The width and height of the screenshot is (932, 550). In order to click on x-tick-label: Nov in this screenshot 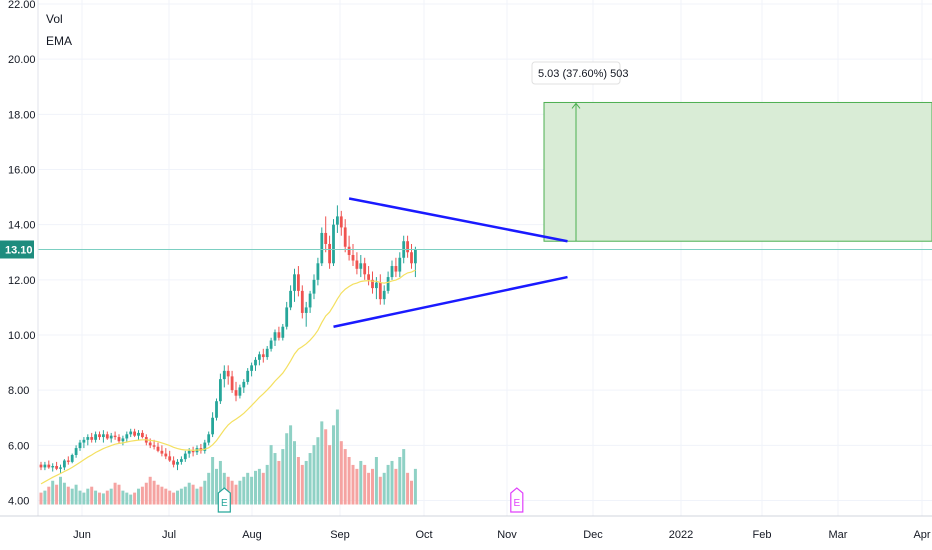, I will do `click(507, 535)`.